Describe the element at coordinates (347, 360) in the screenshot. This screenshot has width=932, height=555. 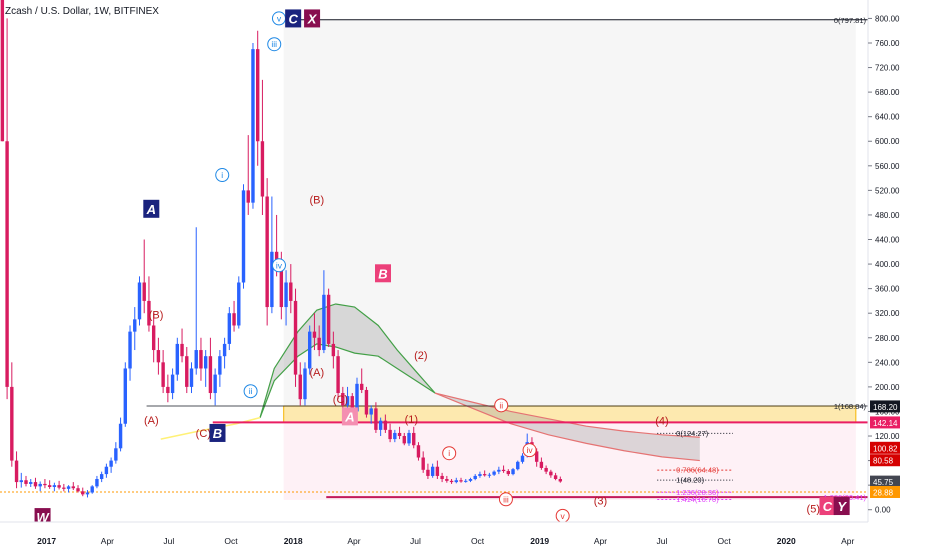
I see `green-cloud-upper` at that location.